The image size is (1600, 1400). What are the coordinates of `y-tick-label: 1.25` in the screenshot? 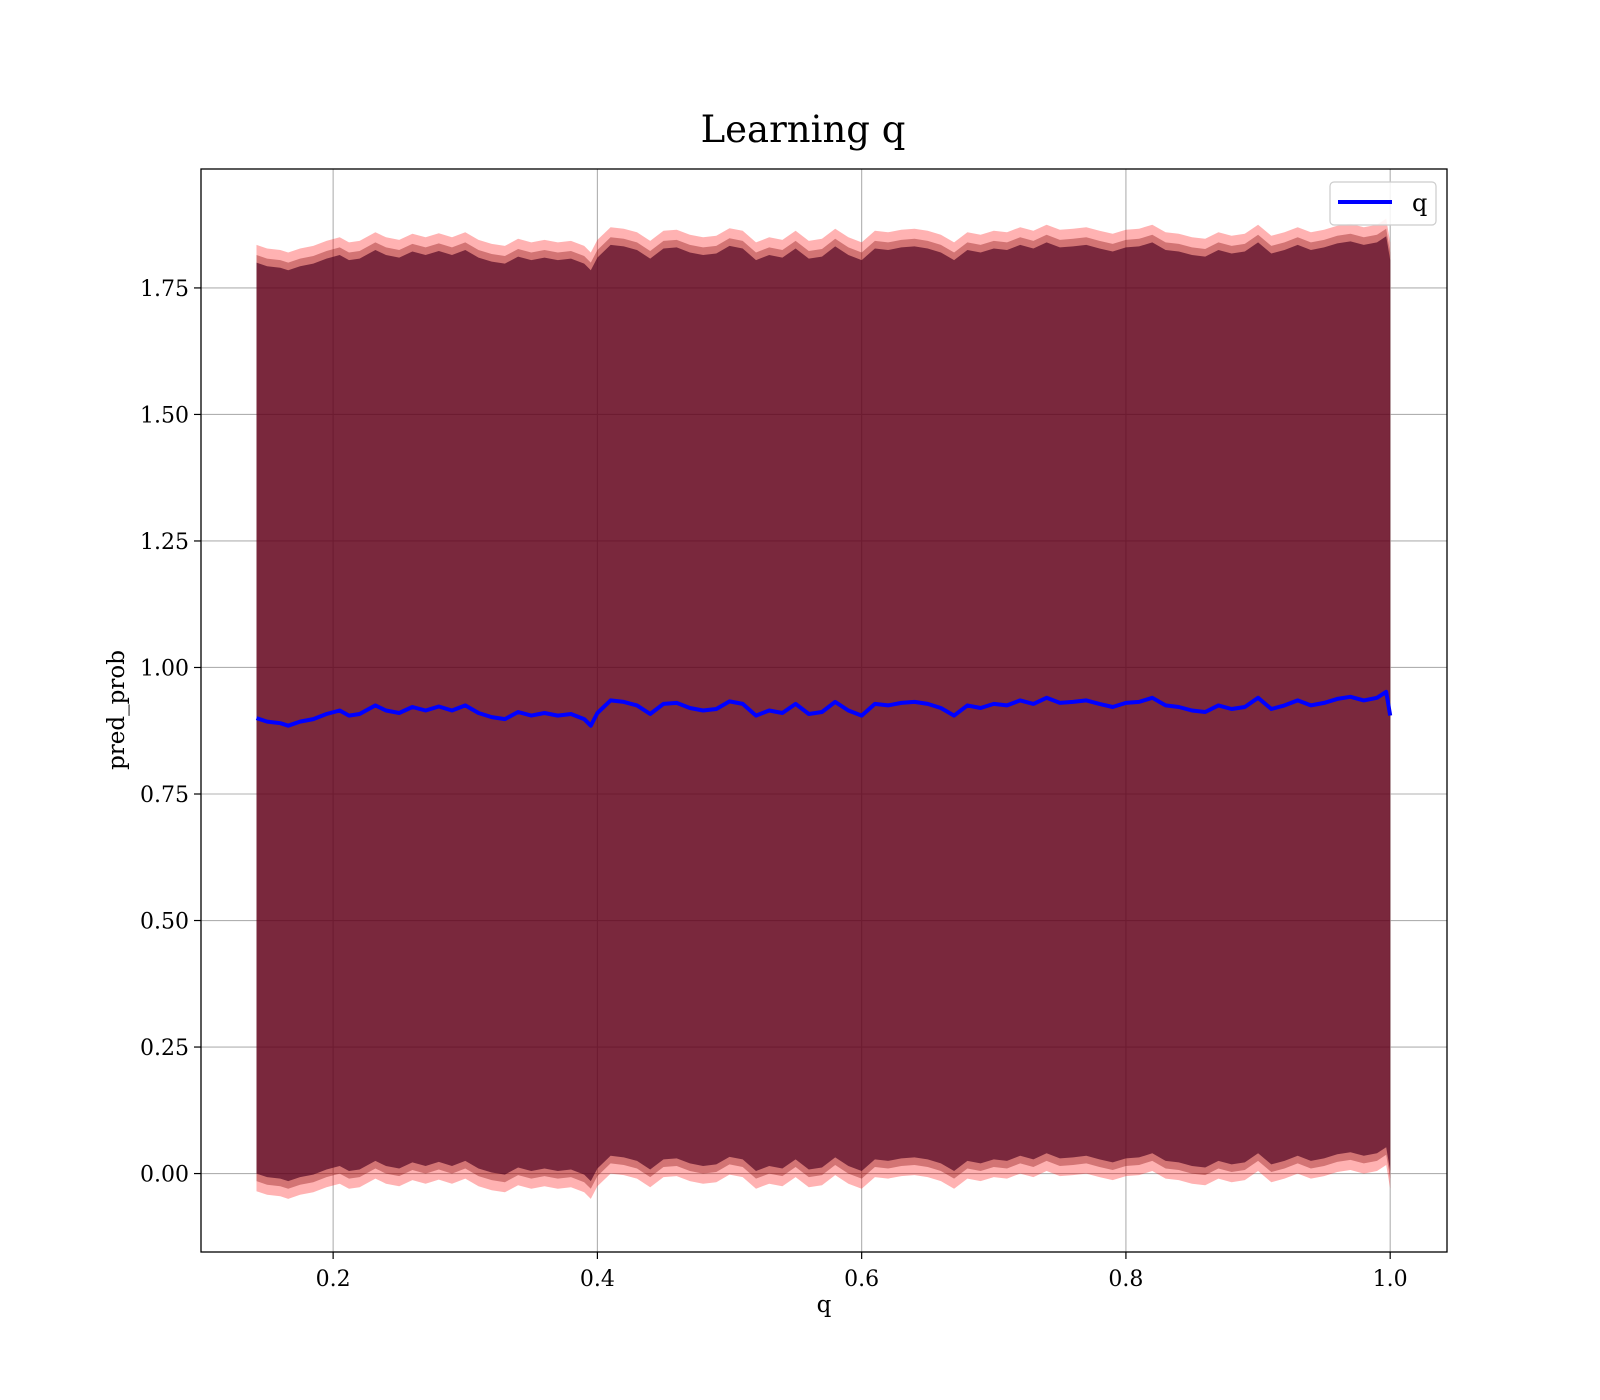 It's located at (164, 542).